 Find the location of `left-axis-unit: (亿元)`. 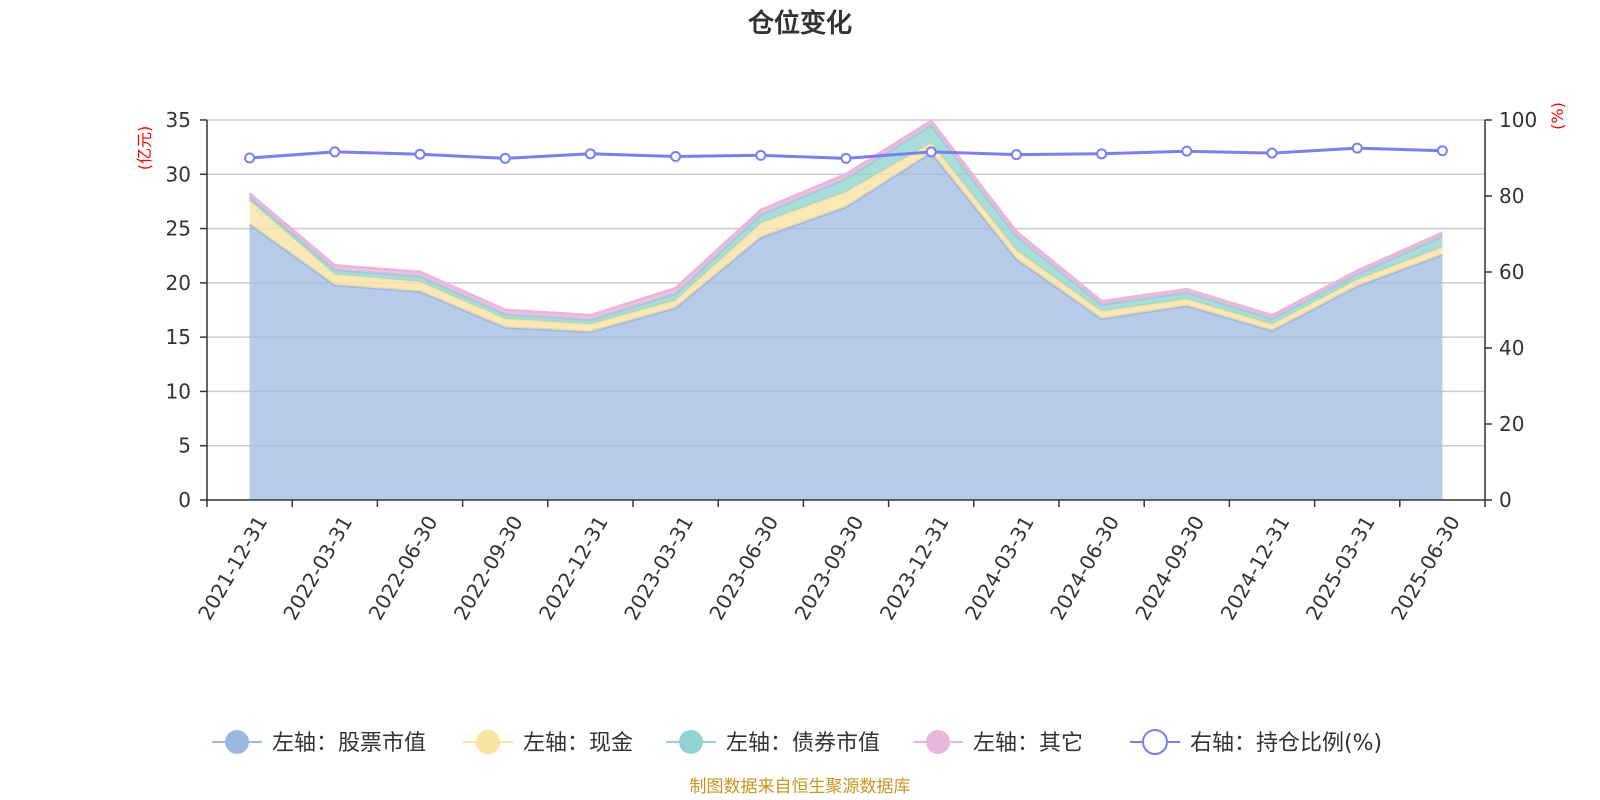

left-axis-unit: (亿元) is located at coordinates (144, 148).